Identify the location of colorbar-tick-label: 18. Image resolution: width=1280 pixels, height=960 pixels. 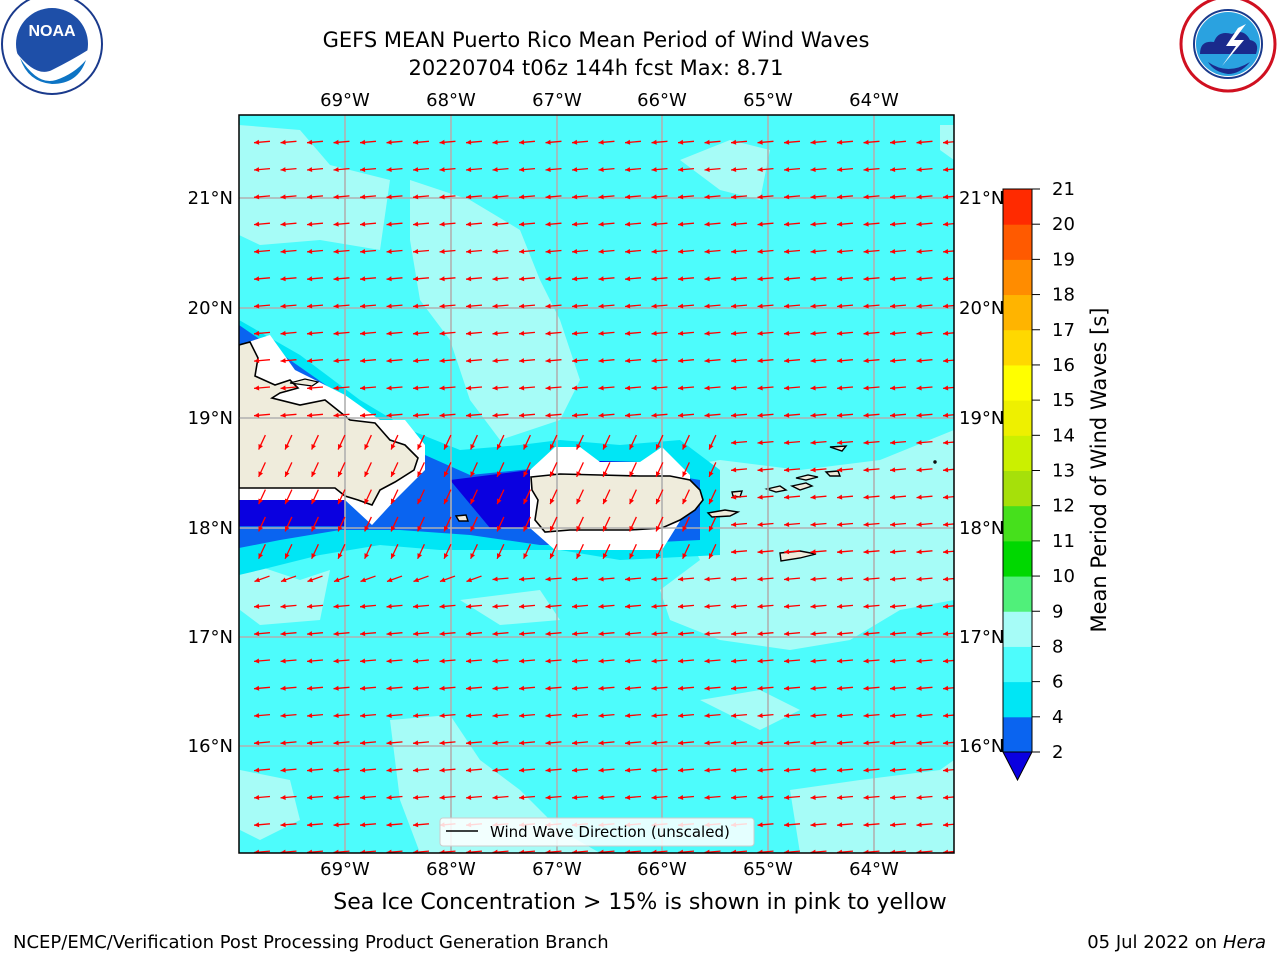
(1063, 295).